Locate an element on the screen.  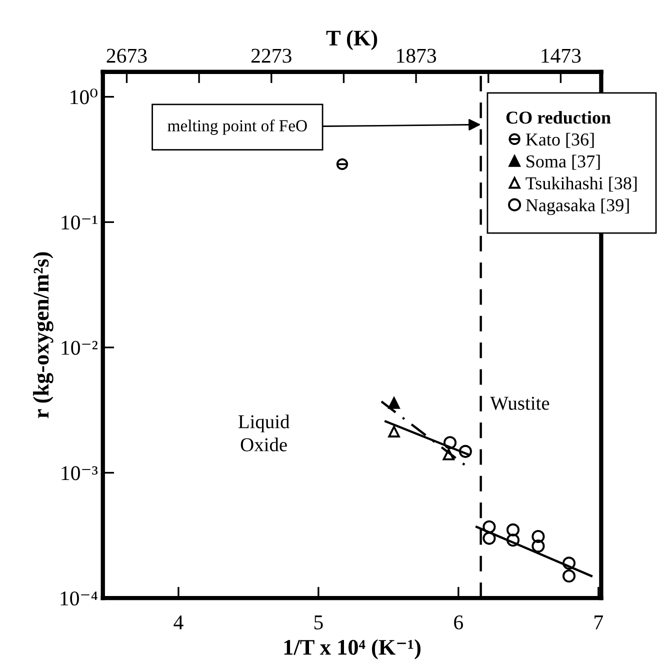
x-tick-label: 7 is located at coordinates (599, 623).